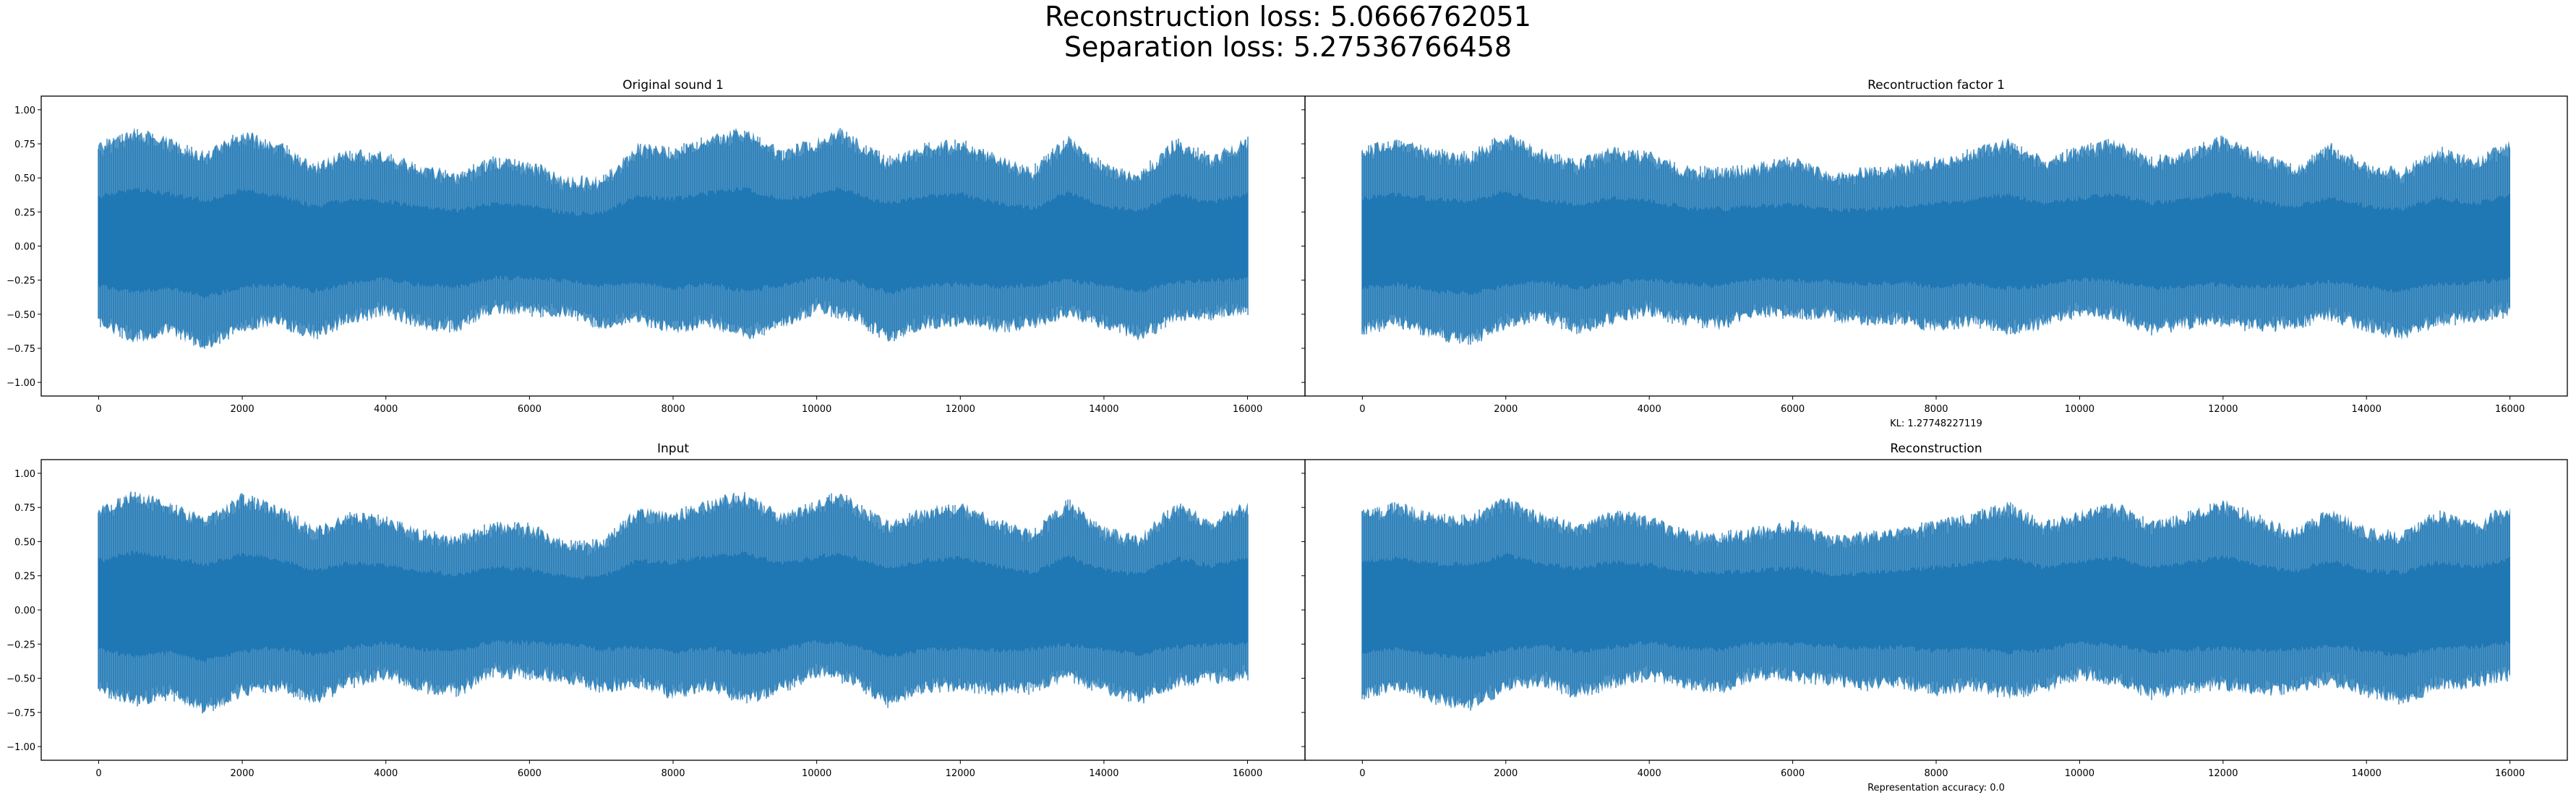  Describe the element at coordinates (673, 85) in the screenshot. I see `subplot-title: Original sound 1` at that location.